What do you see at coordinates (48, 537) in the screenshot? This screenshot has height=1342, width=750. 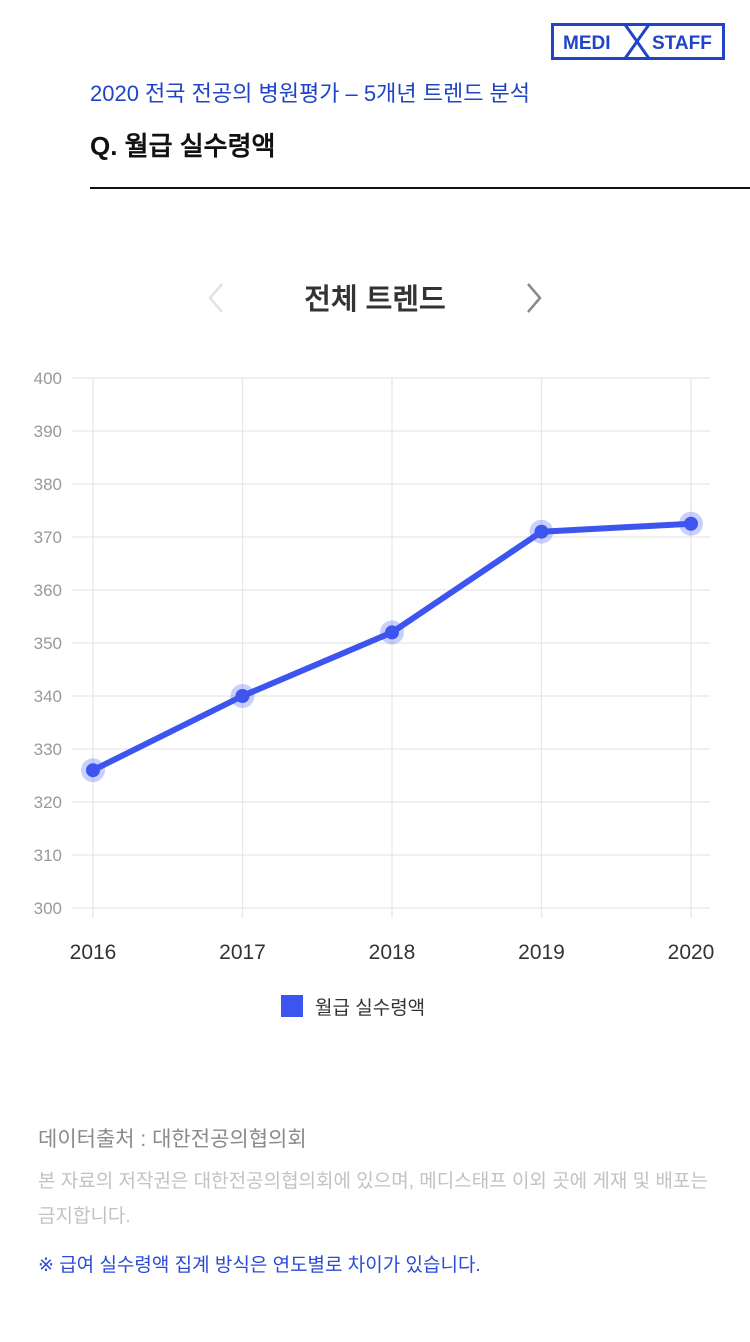 I see `y-tick-label: 370` at bounding box center [48, 537].